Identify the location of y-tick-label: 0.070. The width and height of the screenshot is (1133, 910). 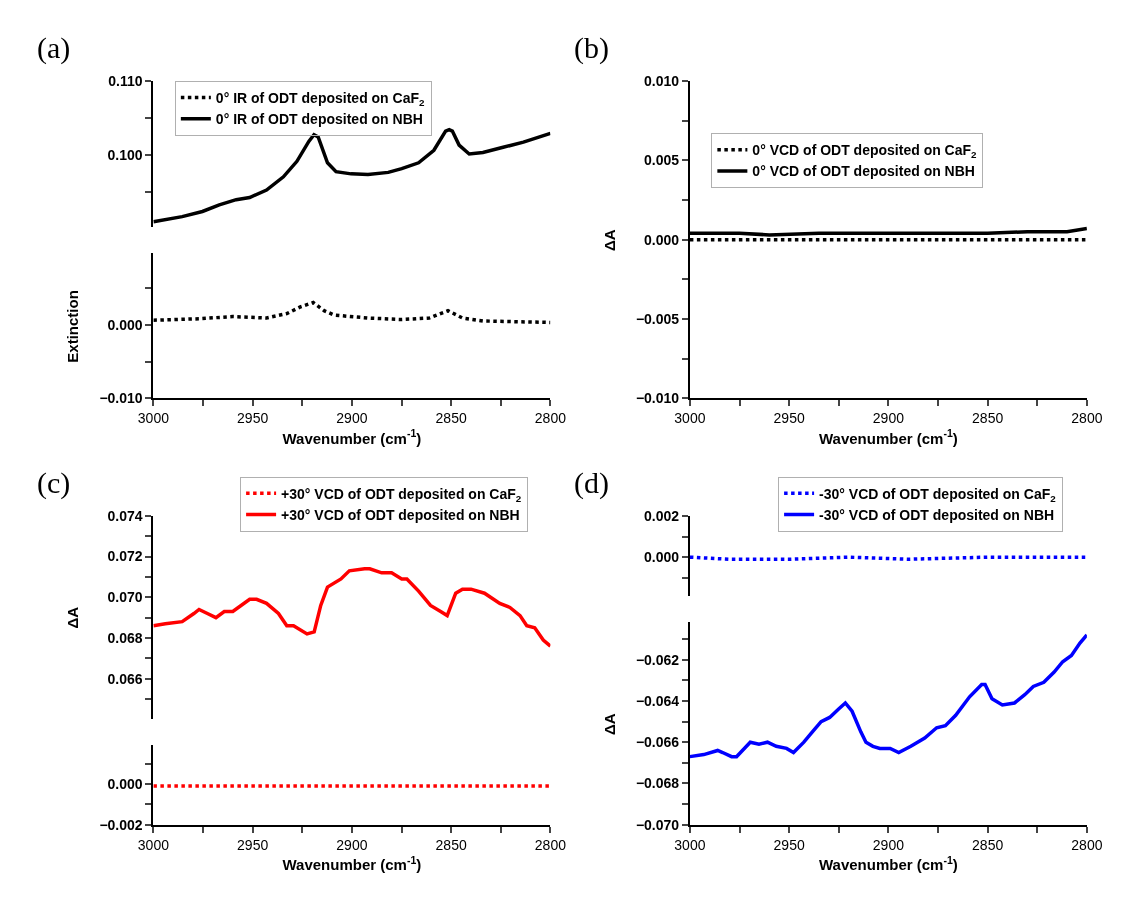
(125, 597).